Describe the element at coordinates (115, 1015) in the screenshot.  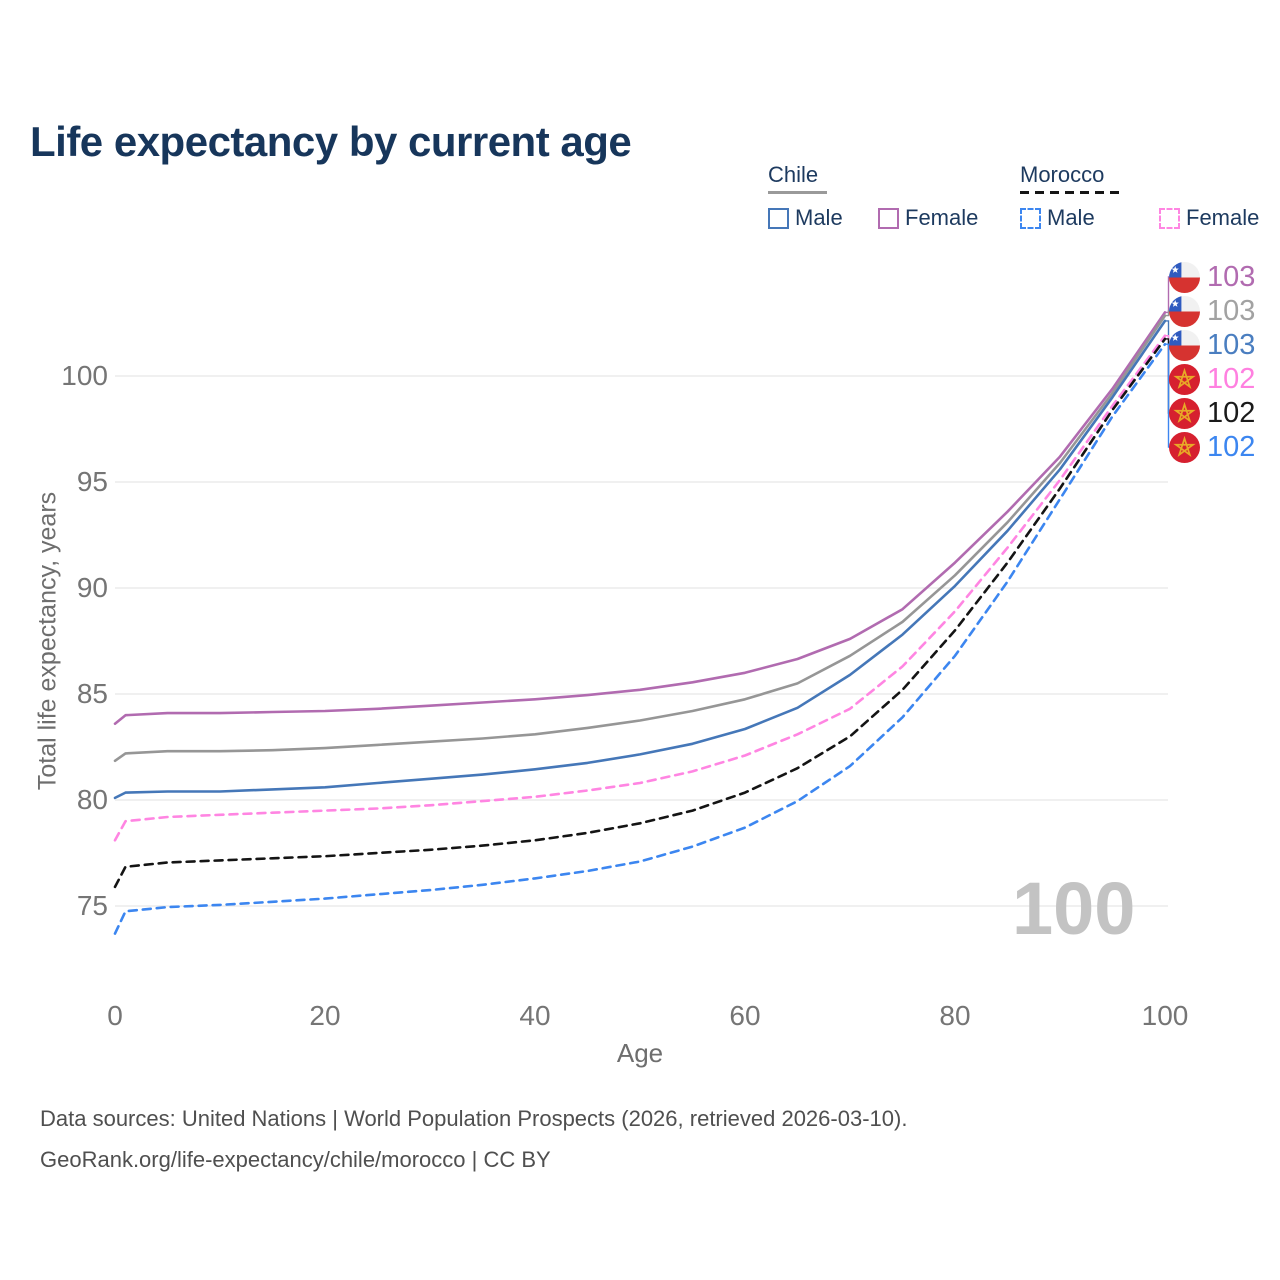
I see `x-tick-label: 0` at that location.